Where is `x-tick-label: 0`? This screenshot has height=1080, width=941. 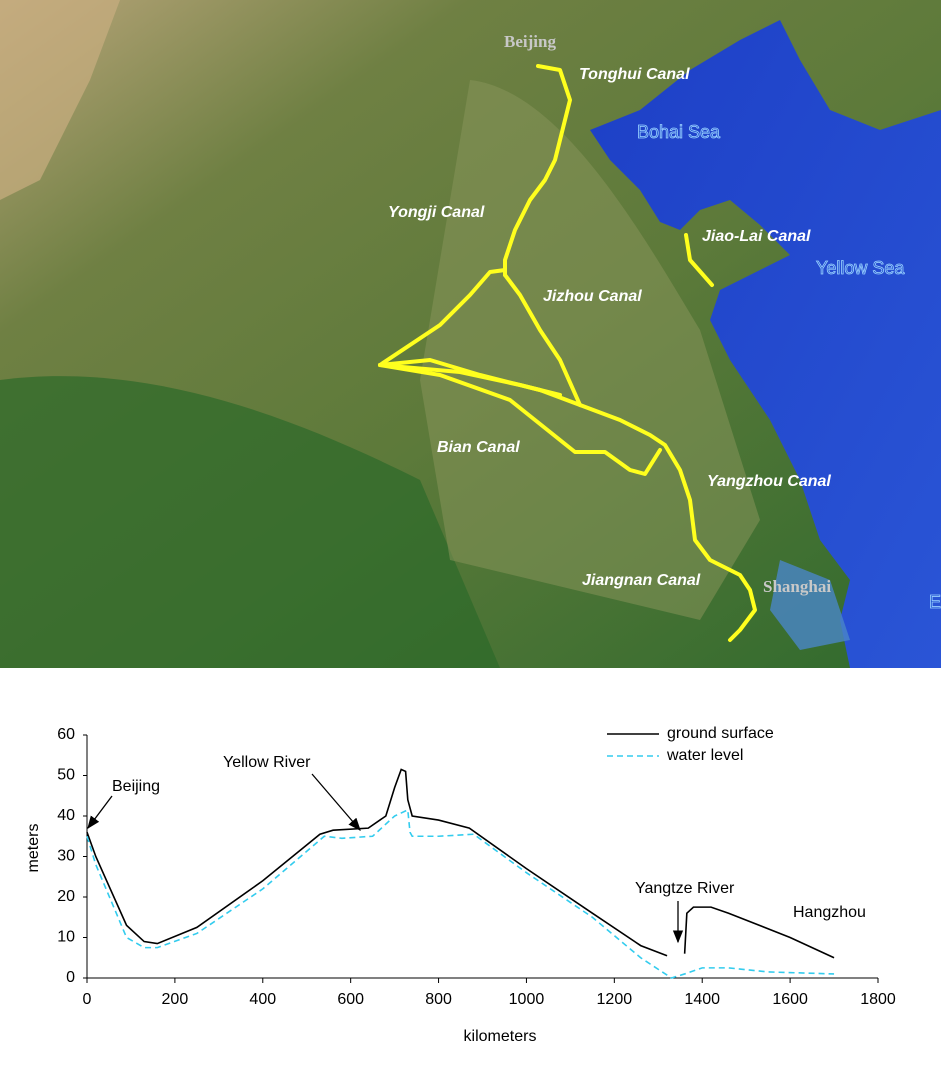
x-tick-label: 0 is located at coordinates (87, 999).